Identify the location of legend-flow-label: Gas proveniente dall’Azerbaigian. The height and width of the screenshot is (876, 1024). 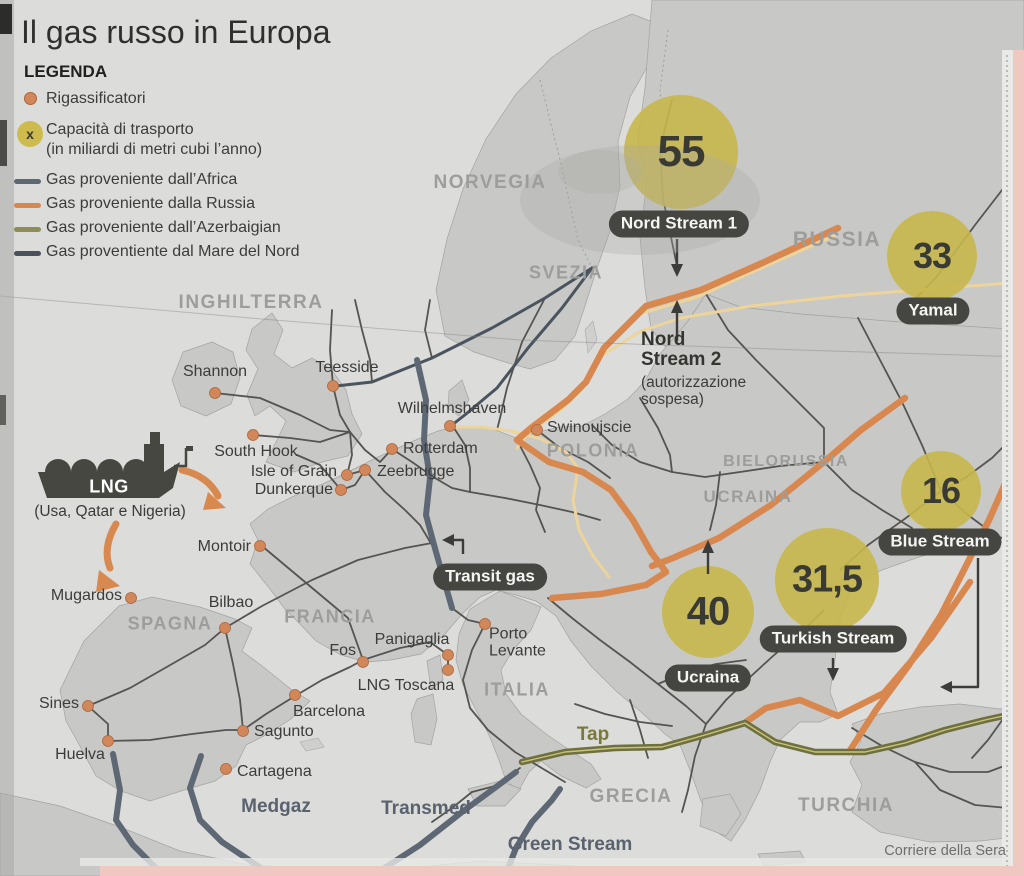
(163, 227).